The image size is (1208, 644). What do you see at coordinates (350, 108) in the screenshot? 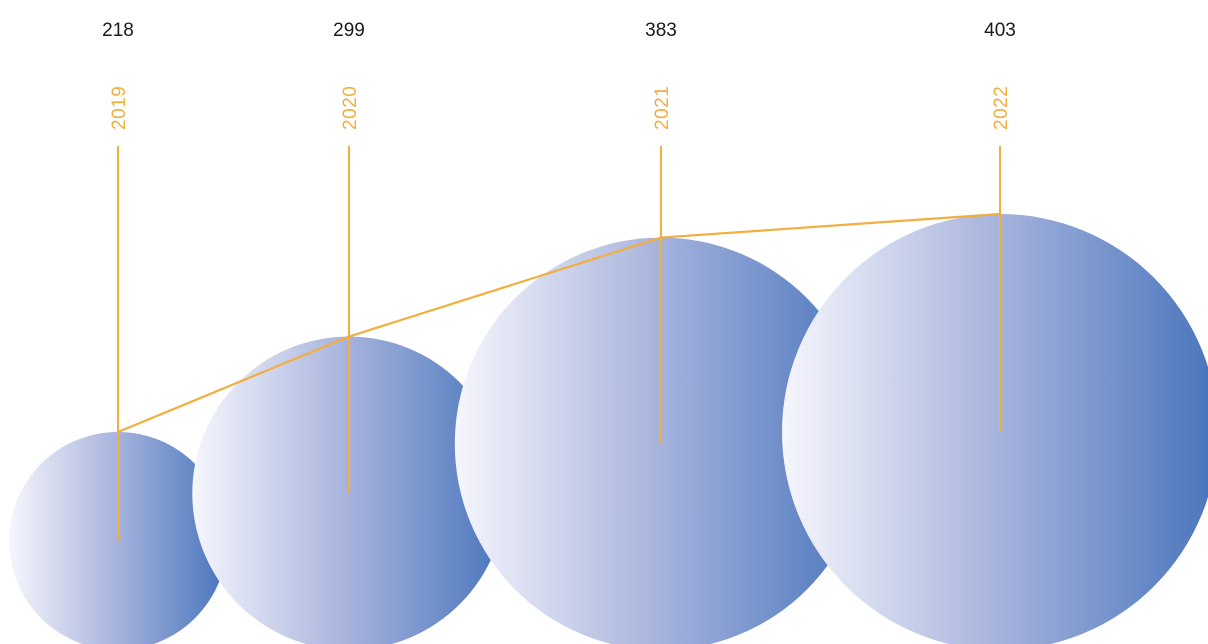
I see `year-label-2020: 2020` at bounding box center [350, 108].